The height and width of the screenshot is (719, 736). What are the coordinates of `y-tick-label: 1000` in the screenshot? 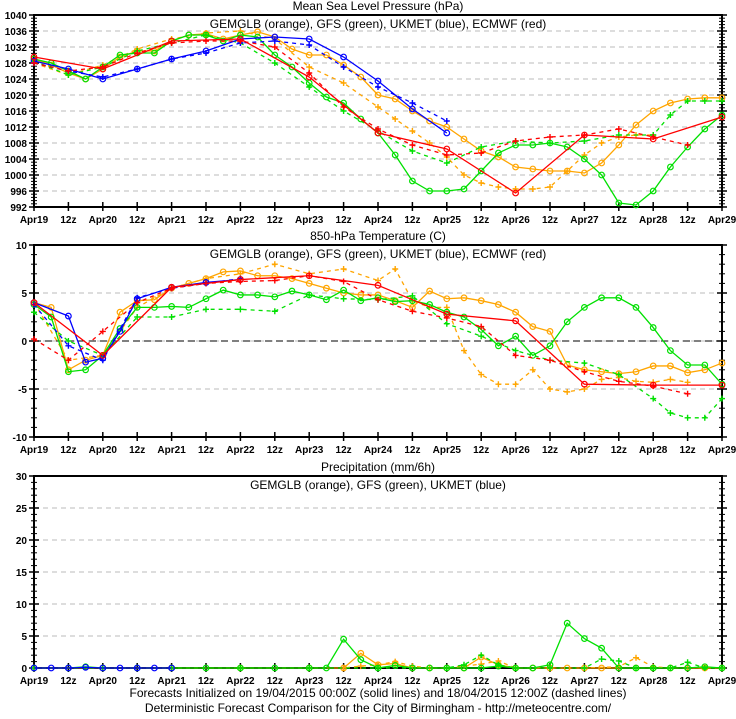 It's located at (16, 176).